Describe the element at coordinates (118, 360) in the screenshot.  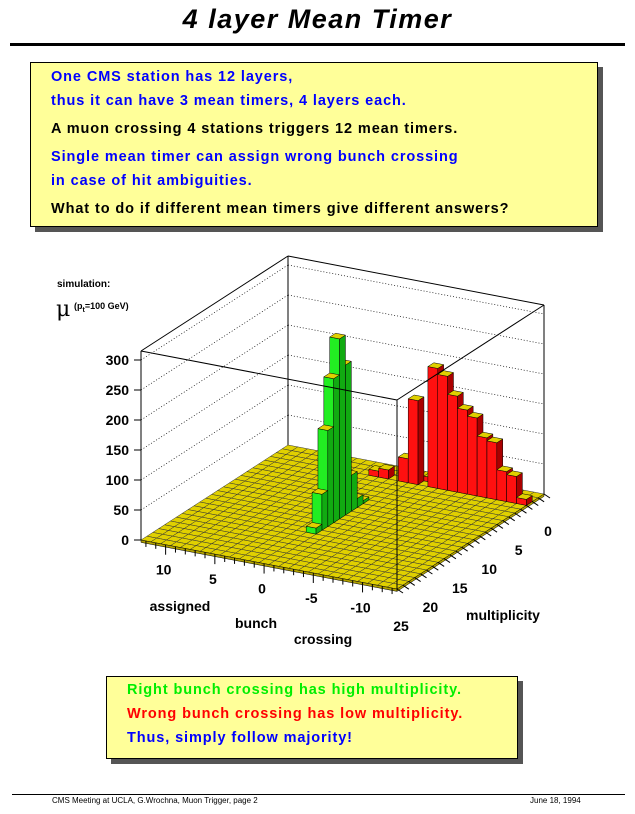
I see `z-tick-label: 300` at that location.